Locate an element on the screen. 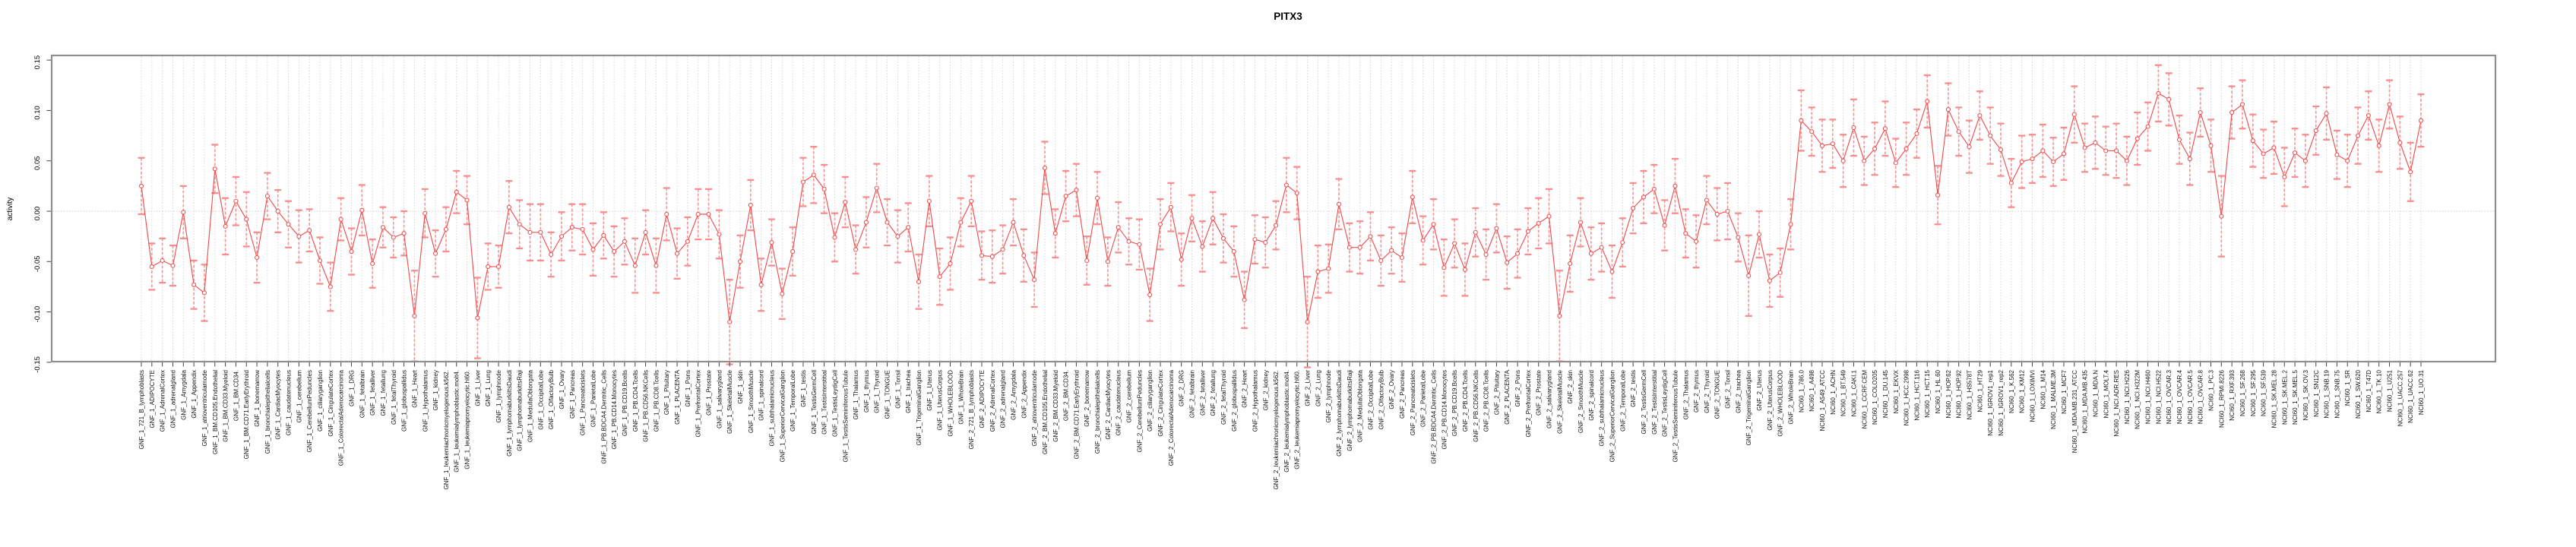 Image resolution: width=2576 pixels, height=547 pixels. x-tick-label: GNF_1_PB.CD56.NKCells is located at coordinates (646, 406).